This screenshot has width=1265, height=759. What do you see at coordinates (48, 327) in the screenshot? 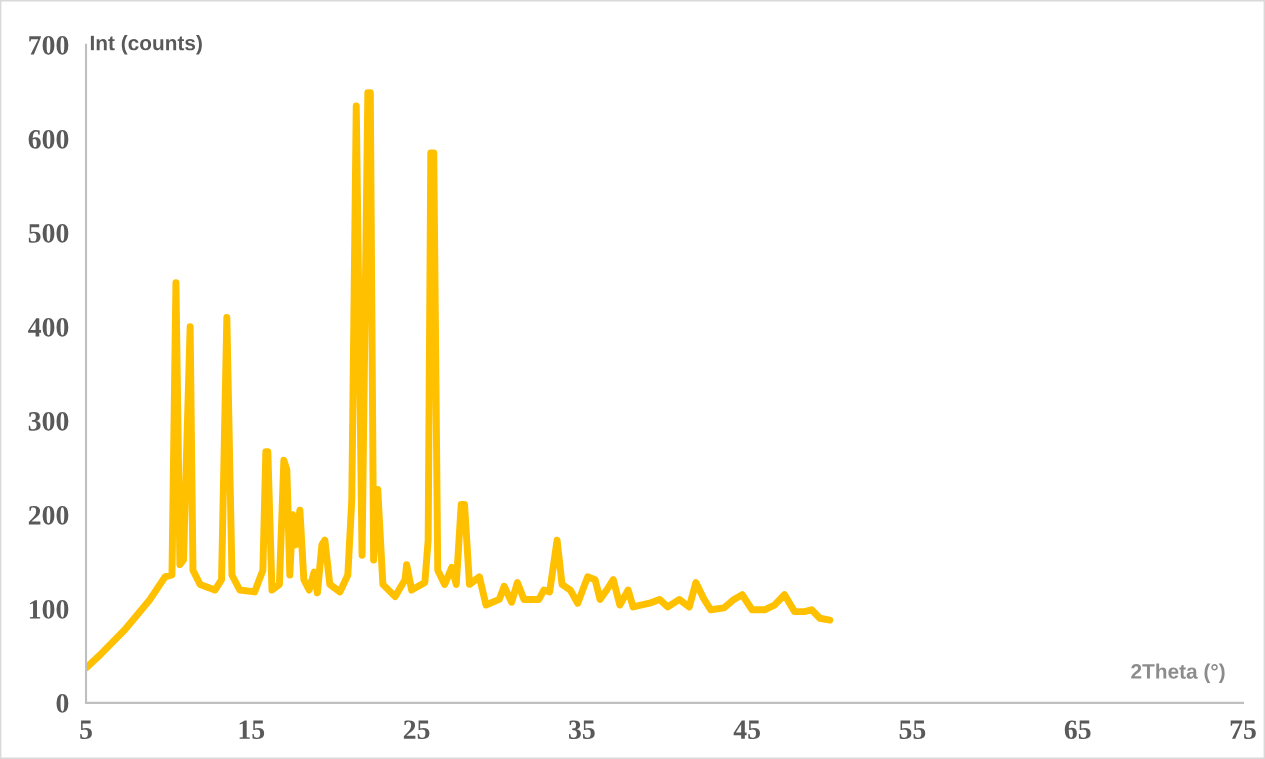
I see `y-tick-label: 400` at bounding box center [48, 327].